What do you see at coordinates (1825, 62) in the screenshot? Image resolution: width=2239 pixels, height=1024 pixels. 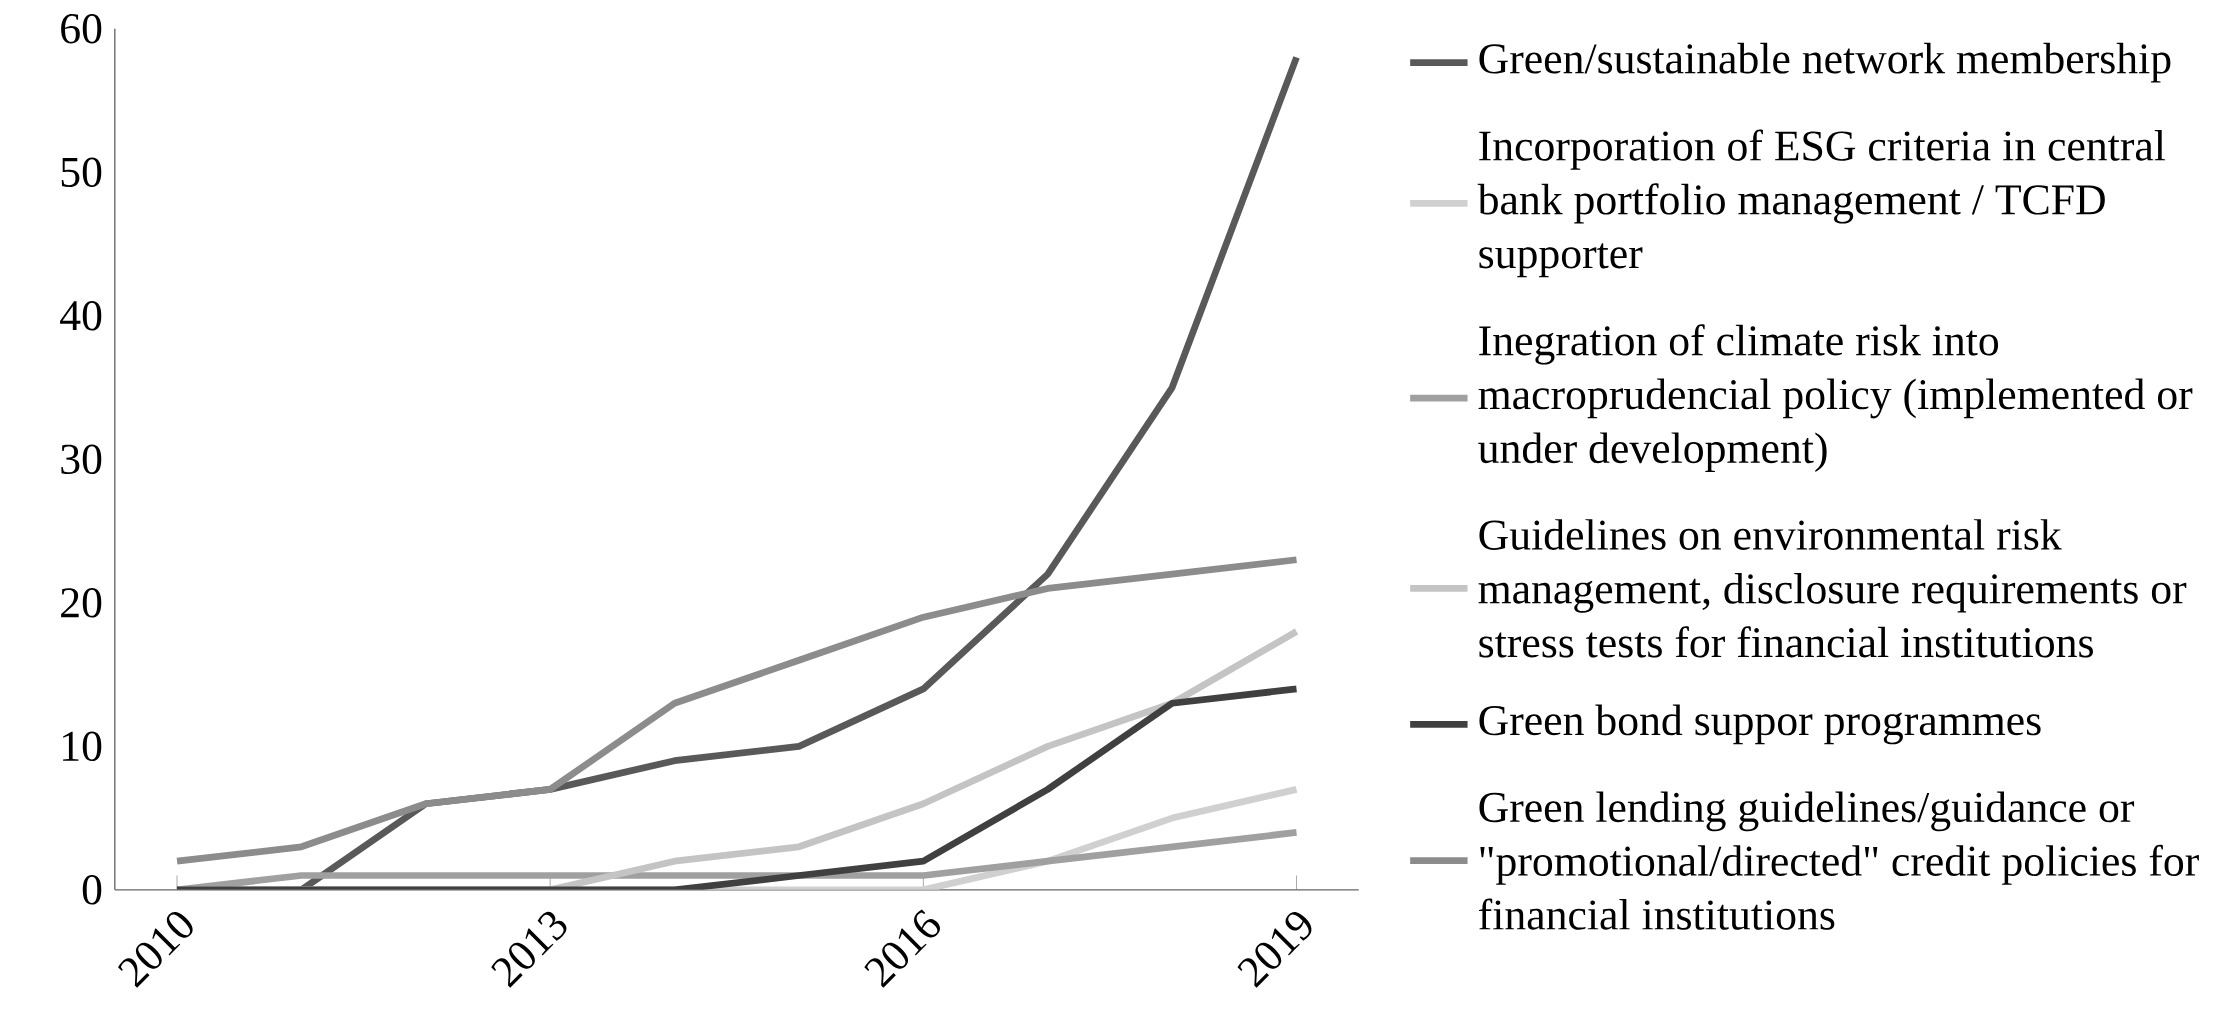 I see `legend-label: Green/sustainable network membership` at bounding box center [1825, 62].